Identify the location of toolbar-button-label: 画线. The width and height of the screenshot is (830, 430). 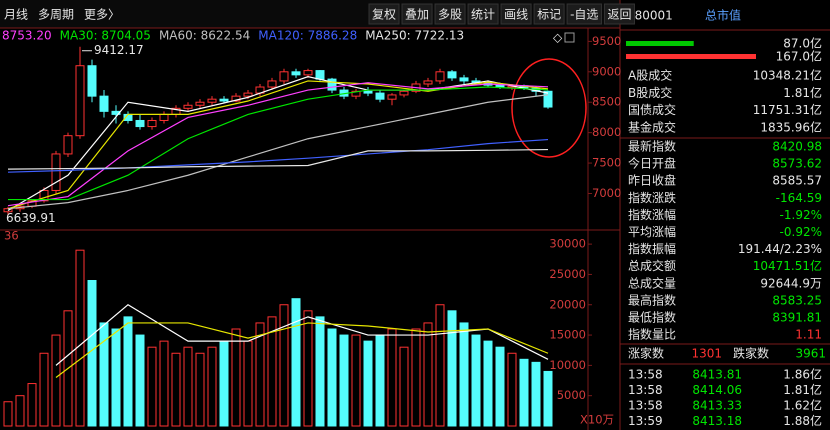
(516, 15).